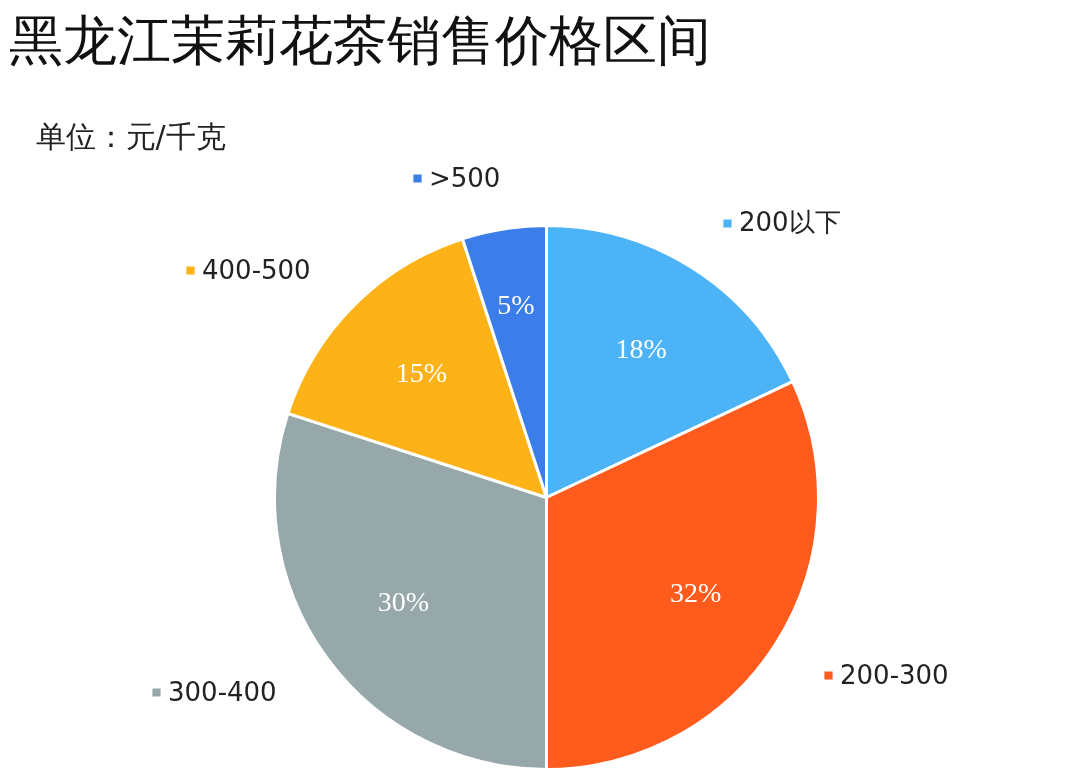  What do you see at coordinates (222, 692) in the screenshot?
I see `legend-label: 300-400` at bounding box center [222, 692].